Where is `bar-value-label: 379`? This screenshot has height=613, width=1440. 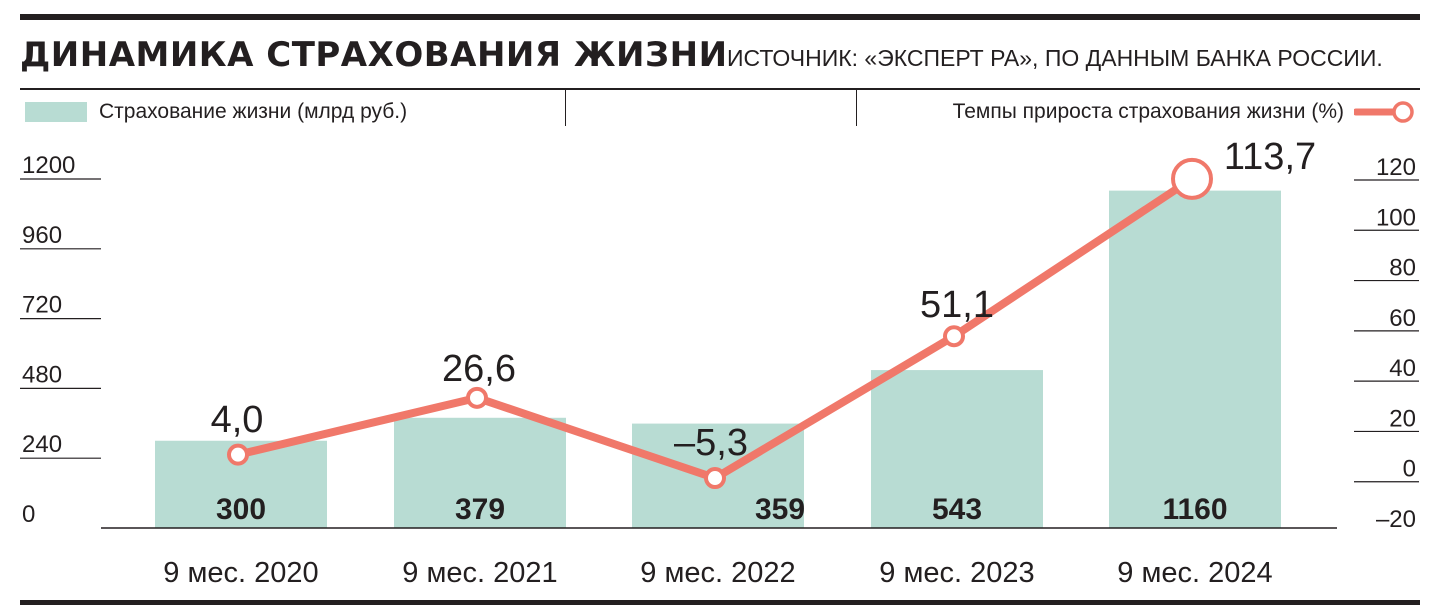
bar-value-label: 379 is located at coordinates (480, 509).